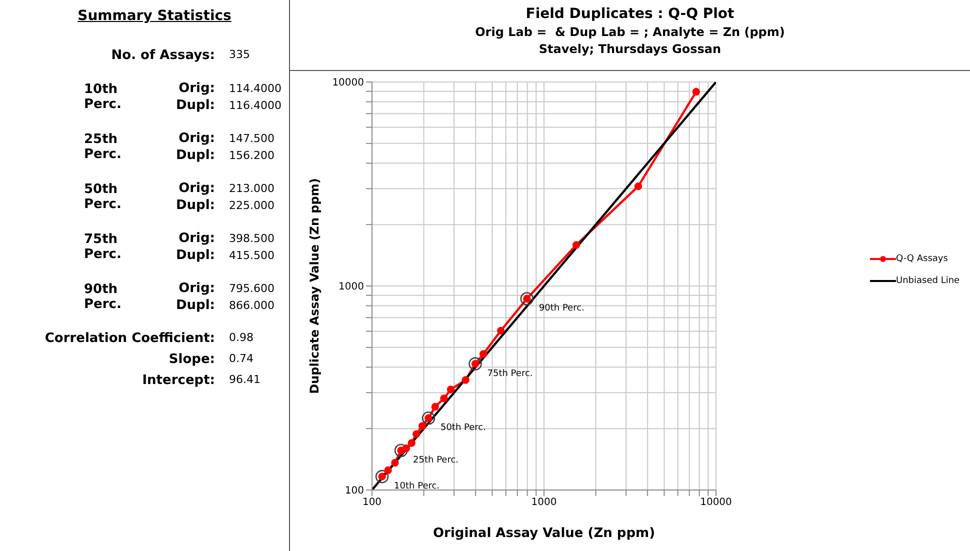 This screenshot has width=970, height=551. I want to click on x-tick-label: 100, so click(372, 502).